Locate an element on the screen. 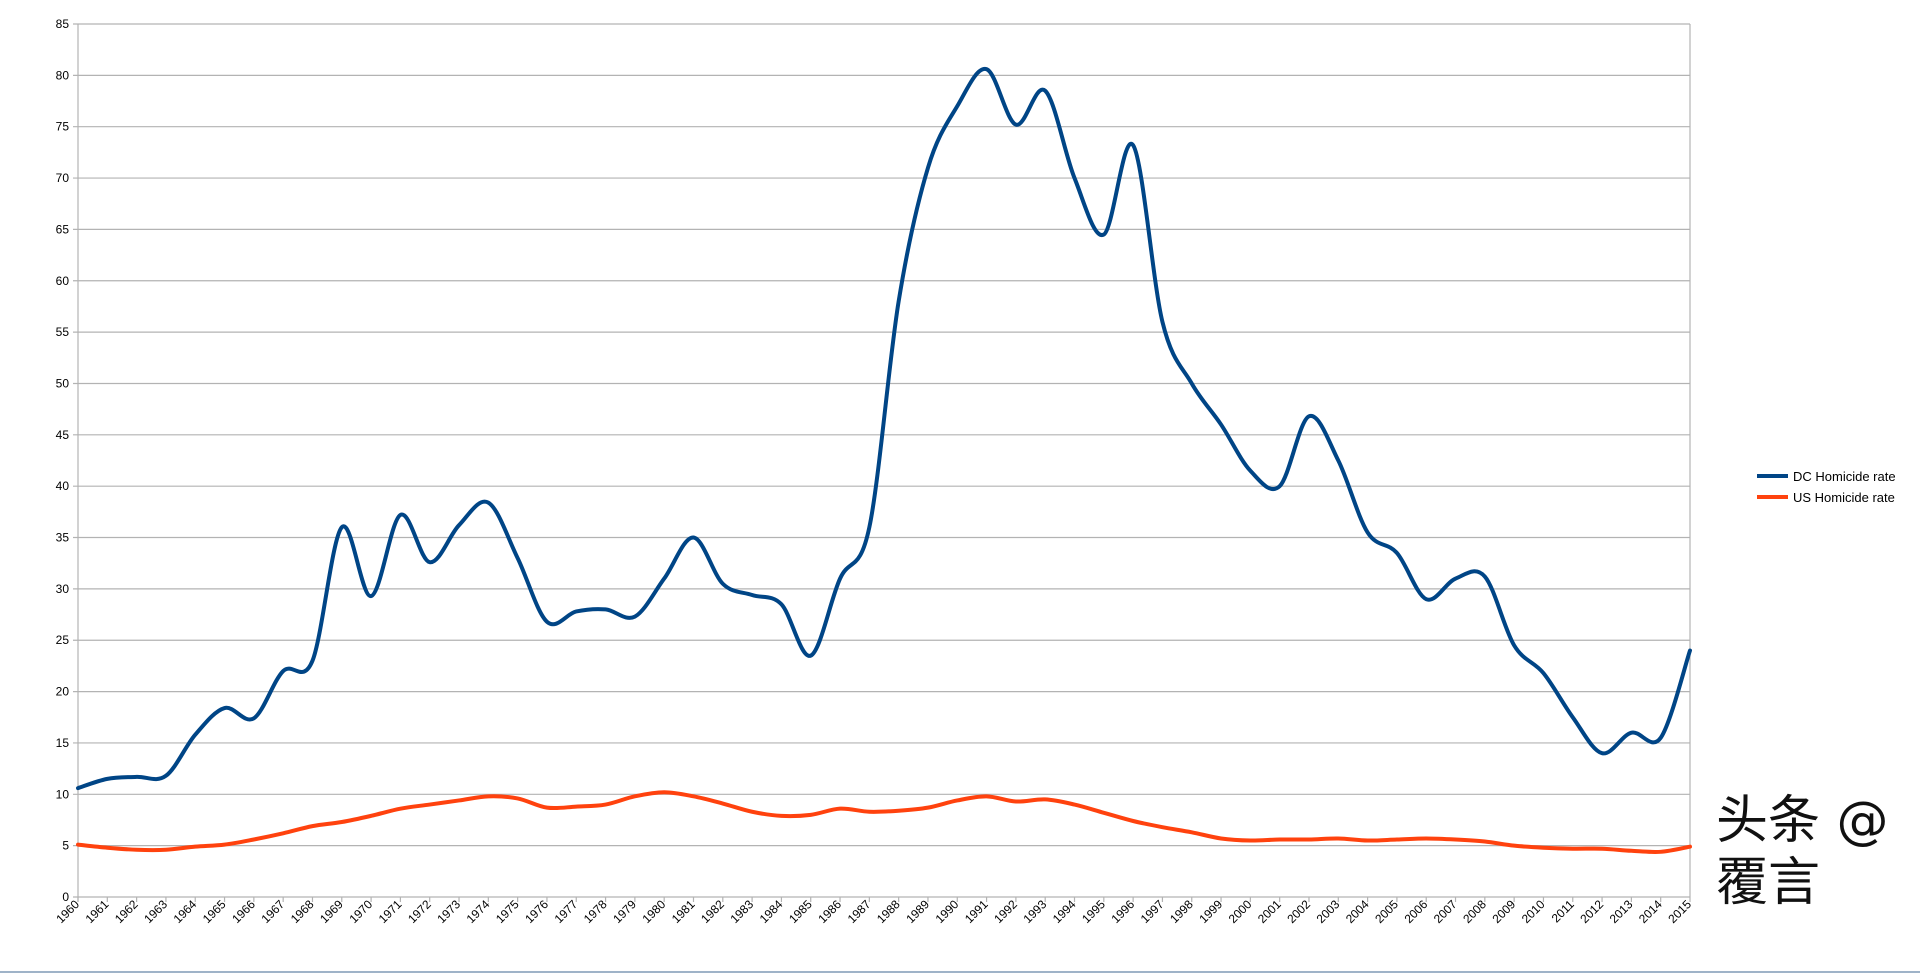 Image resolution: width=1920 pixels, height=975 pixels. legend-label: DC Homicide rate is located at coordinates (1844, 476).